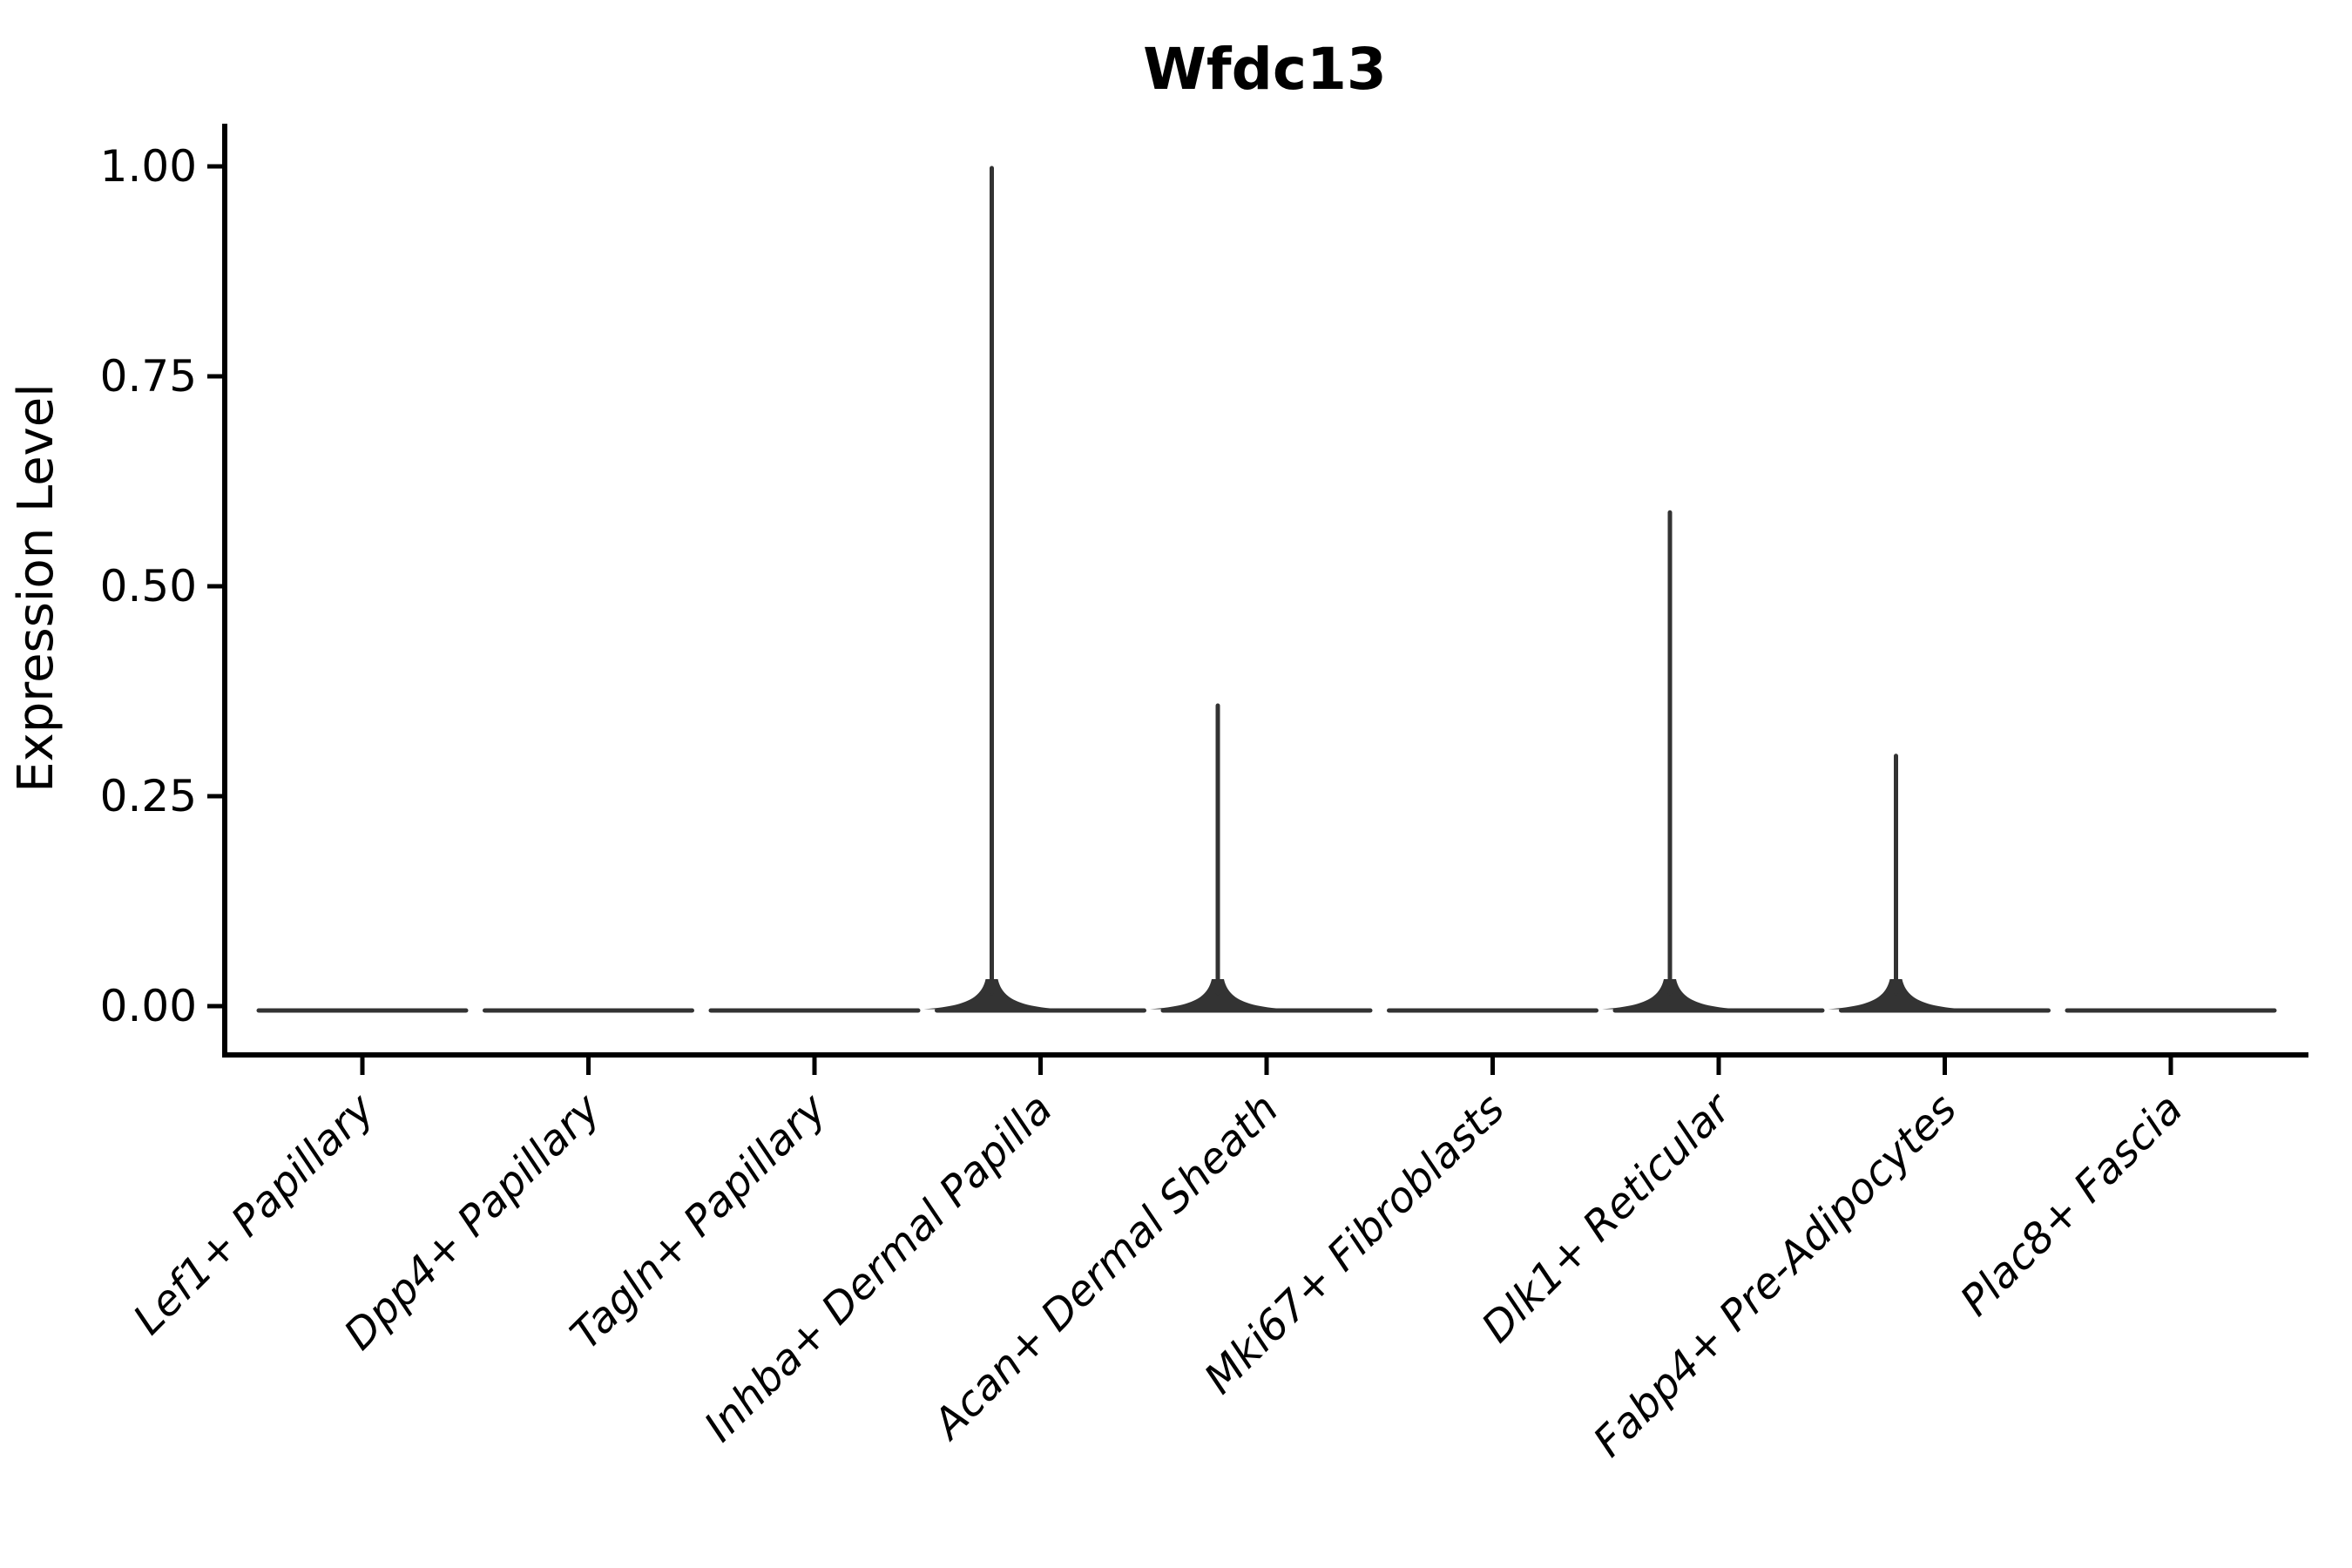 This screenshot has width=2352, height=1568. Describe the element at coordinates (1607, 1218) in the screenshot. I see `x-tick-label: Dlk1+ Reticular` at that location.